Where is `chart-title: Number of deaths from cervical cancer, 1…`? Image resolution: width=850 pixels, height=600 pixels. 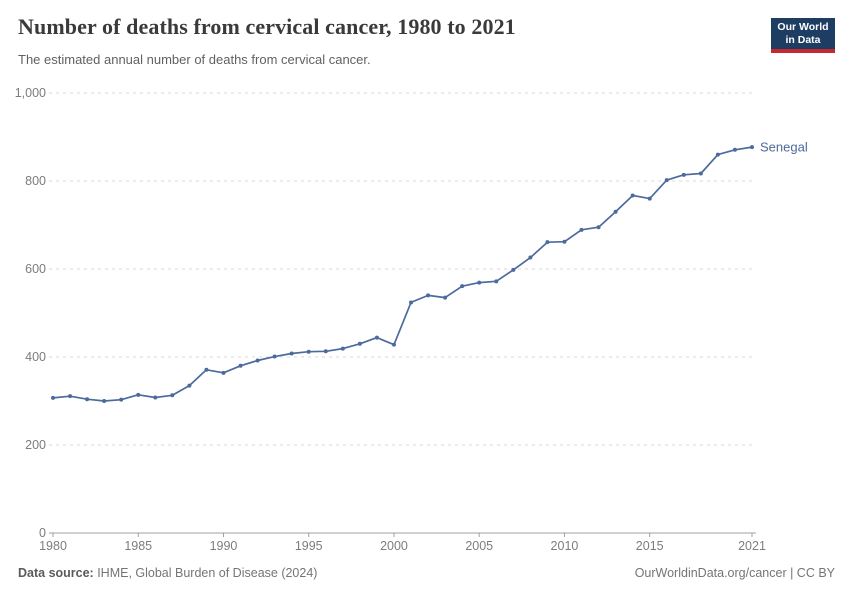
chart-title: Number of deaths from cervical cancer, 1… is located at coordinates (267, 26).